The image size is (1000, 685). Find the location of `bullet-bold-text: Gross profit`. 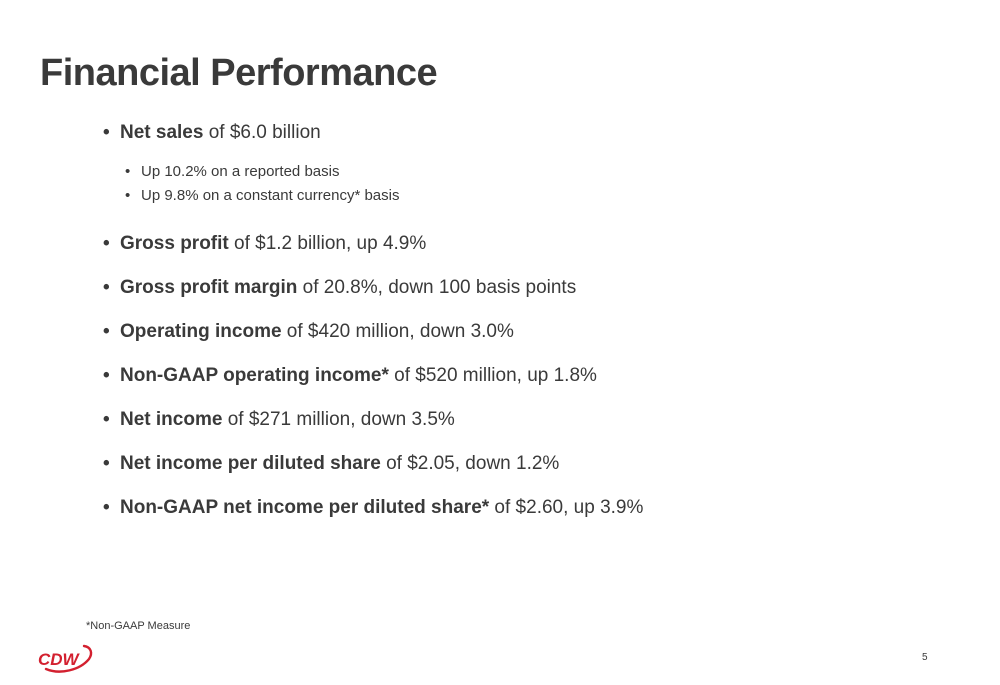

bullet-bold-text: Gross profit is located at coordinates (174, 243).